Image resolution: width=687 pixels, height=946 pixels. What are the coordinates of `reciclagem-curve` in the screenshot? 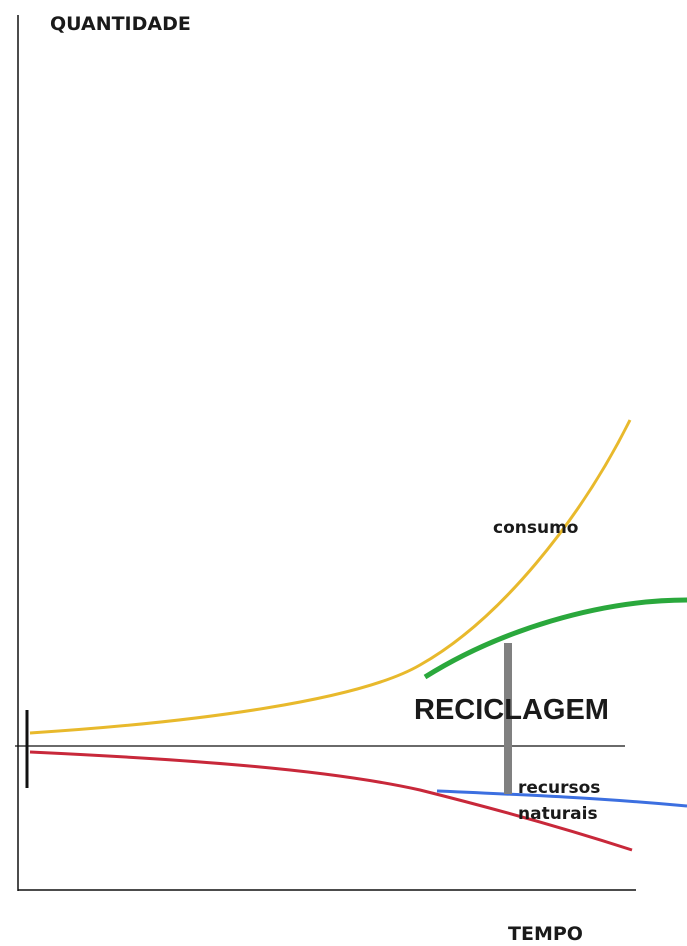 It's located at (555, 638).